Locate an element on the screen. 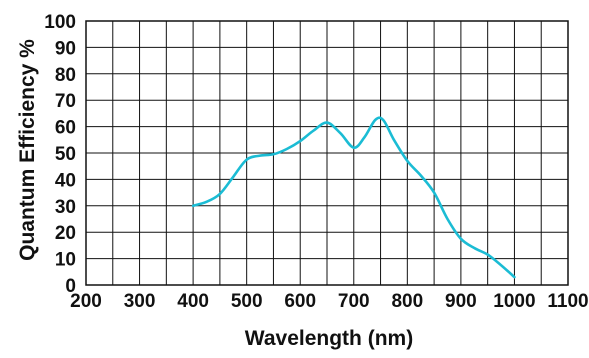 This screenshot has height=358, width=589. x-tick-label: 600 is located at coordinates (300, 301).